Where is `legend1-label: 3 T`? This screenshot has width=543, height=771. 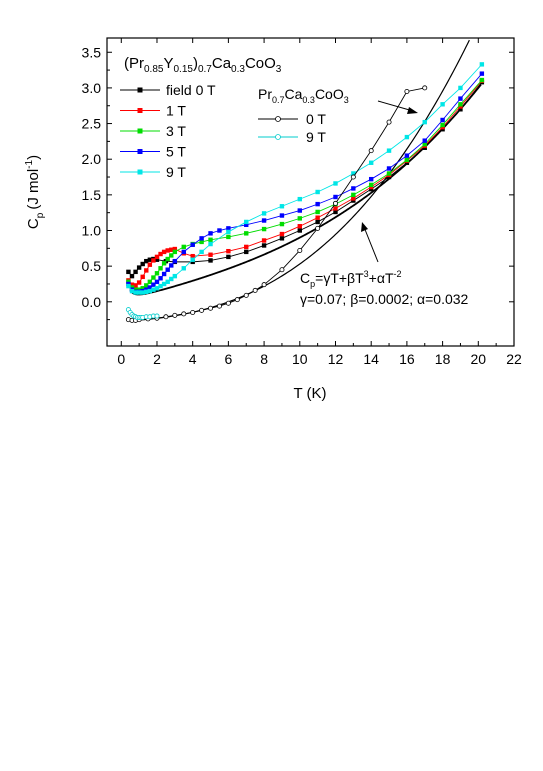
legend1-label: 3 T is located at coordinates (176, 131).